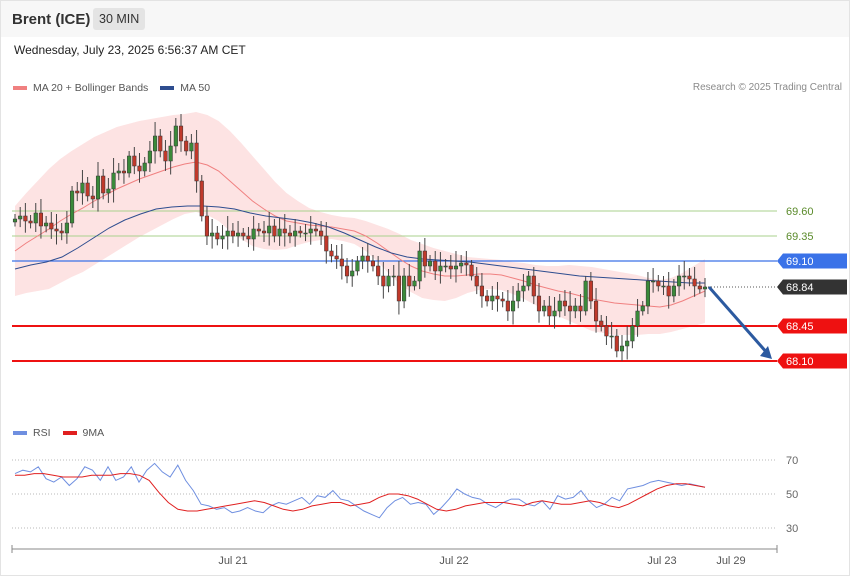 The width and height of the screenshot is (850, 576). What do you see at coordinates (42, 433) in the screenshot?
I see `legend-rsi-label: RSI` at bounding box center [42, 433].